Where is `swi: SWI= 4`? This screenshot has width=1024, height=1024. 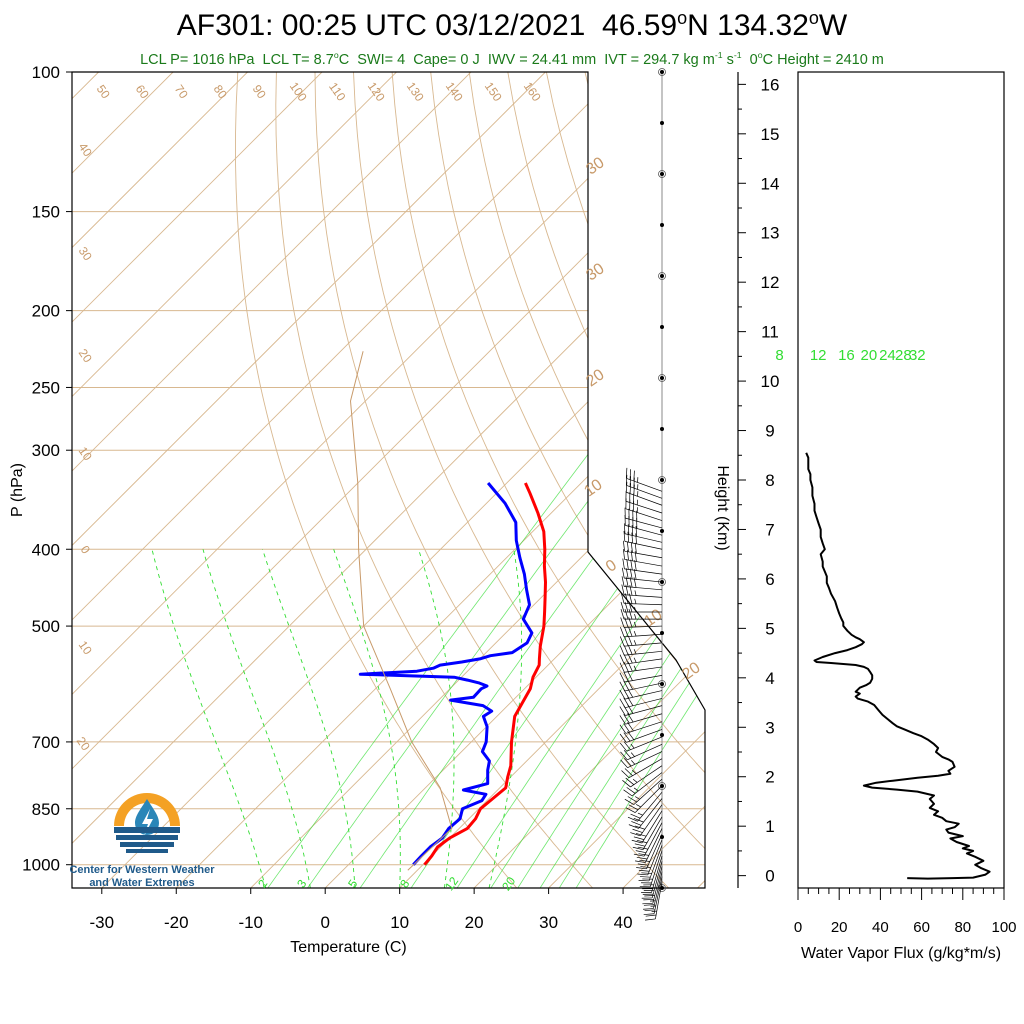 swi: SWI= 4 is located at coordinates (381, 59).